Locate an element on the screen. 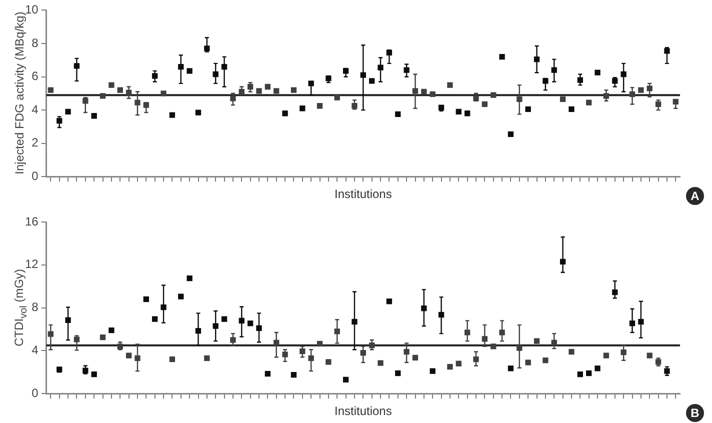  y-tick-label: 2 is located at coordinates (35, 143).